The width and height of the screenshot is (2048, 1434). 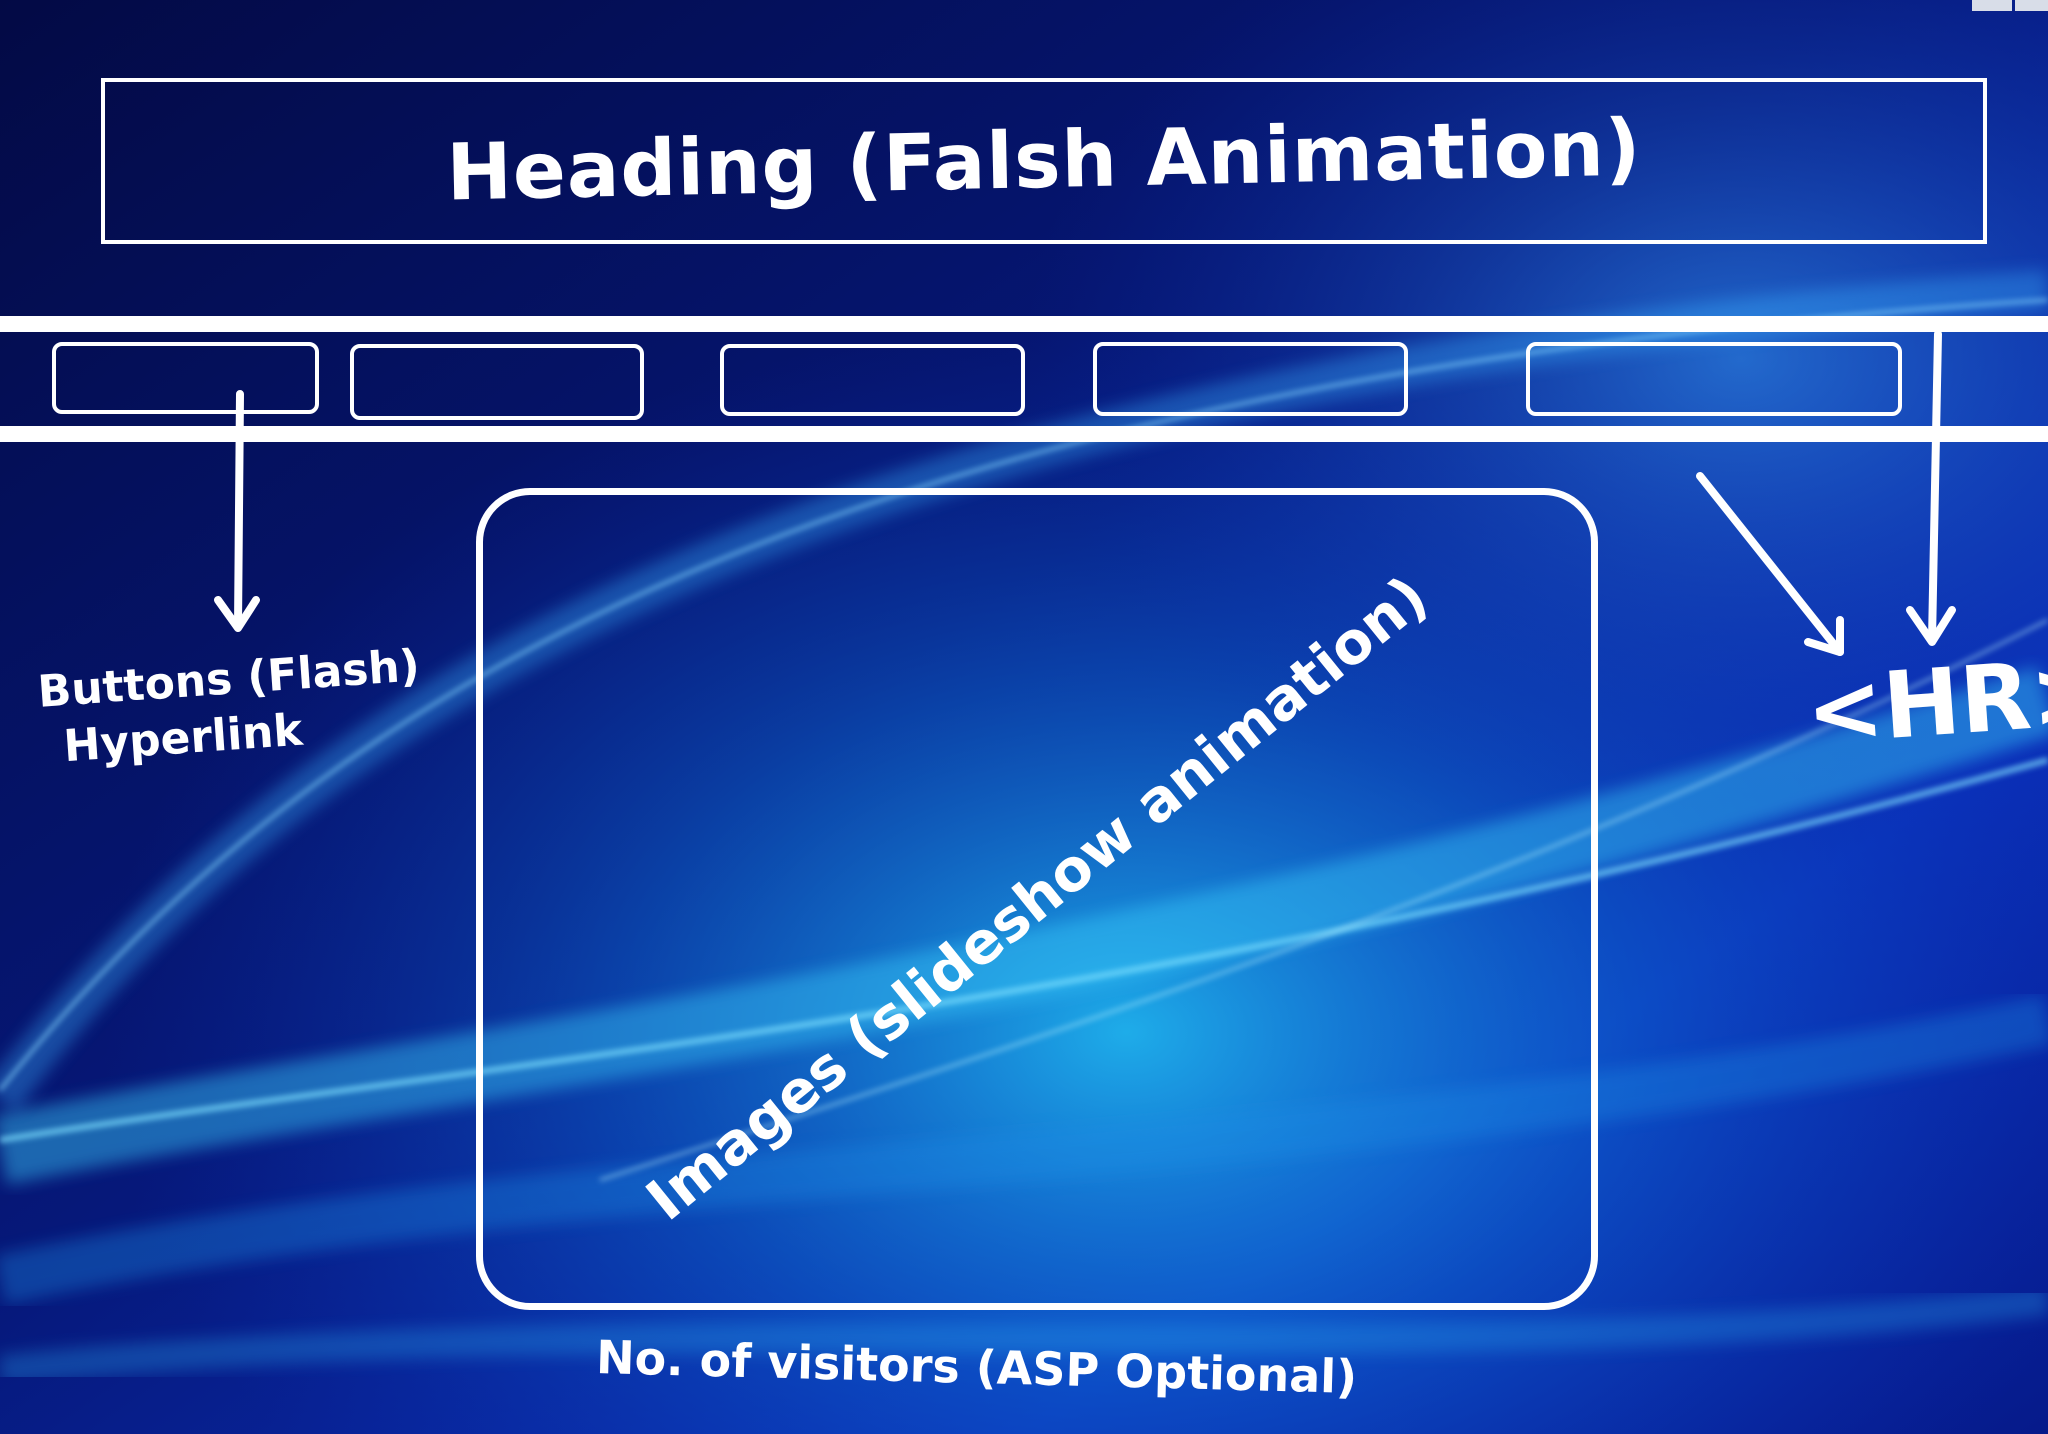 I want to click on hr-vertical-arrow-icon, so click(x=1931, y=488).